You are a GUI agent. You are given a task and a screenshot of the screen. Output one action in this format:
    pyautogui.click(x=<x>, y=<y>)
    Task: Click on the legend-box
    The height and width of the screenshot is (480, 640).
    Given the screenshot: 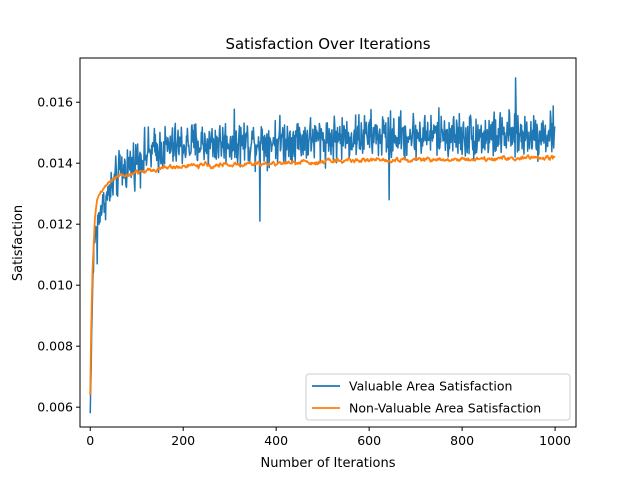 What is the action you would take?
    pyautogui.click(x=438, y=397)
    